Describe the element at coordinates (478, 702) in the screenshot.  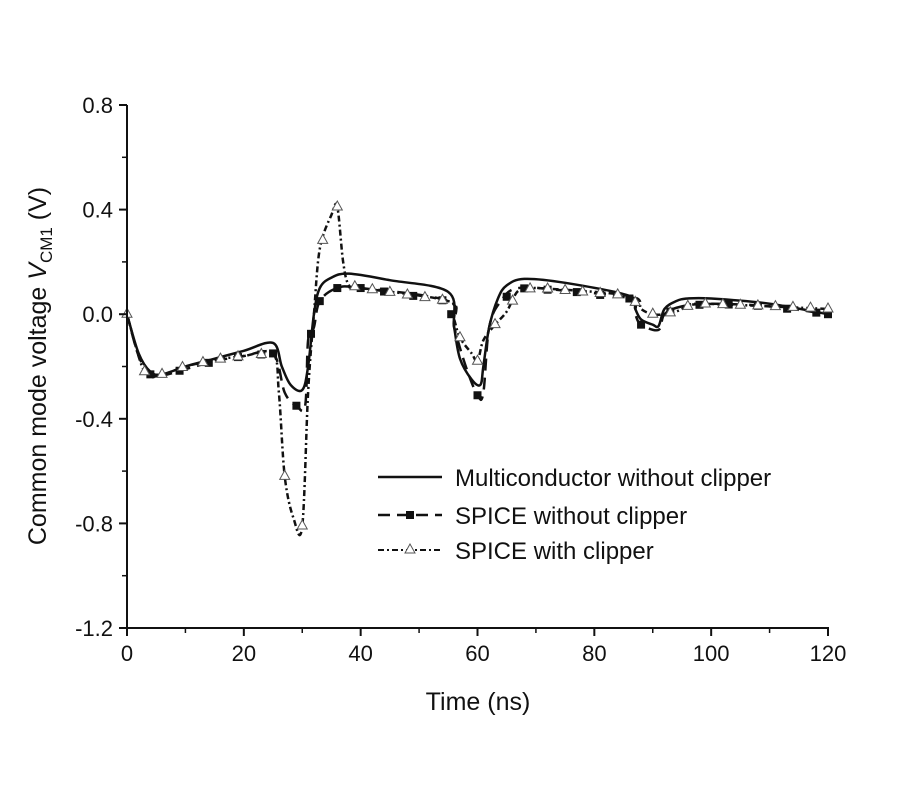
I see `x-axis-label: Time (ns)` at that location.